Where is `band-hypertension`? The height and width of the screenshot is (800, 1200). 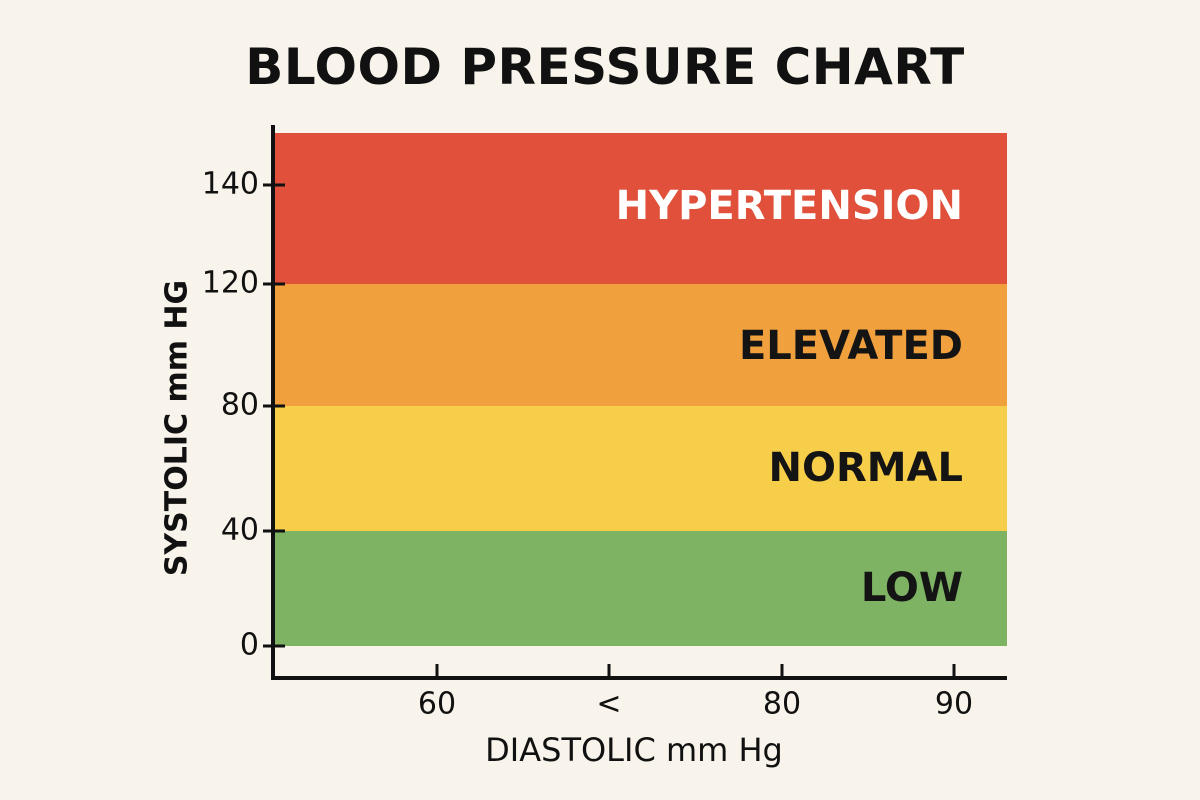
band-hypertension is located at coordinates (641, 208).